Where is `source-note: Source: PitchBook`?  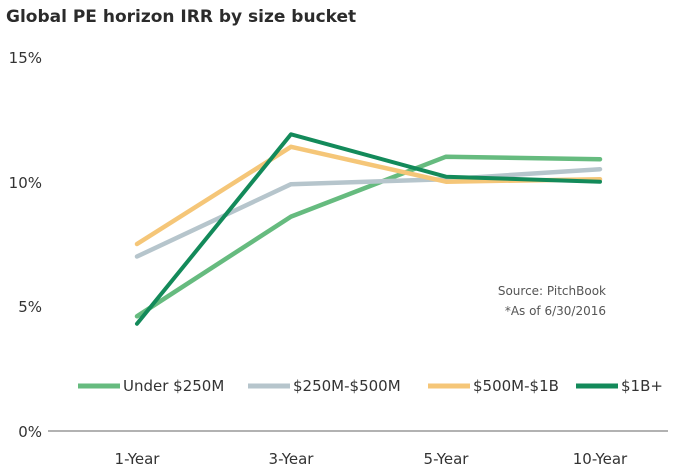
source-note: Source: PitchBook is located at coordinates (552, 291).